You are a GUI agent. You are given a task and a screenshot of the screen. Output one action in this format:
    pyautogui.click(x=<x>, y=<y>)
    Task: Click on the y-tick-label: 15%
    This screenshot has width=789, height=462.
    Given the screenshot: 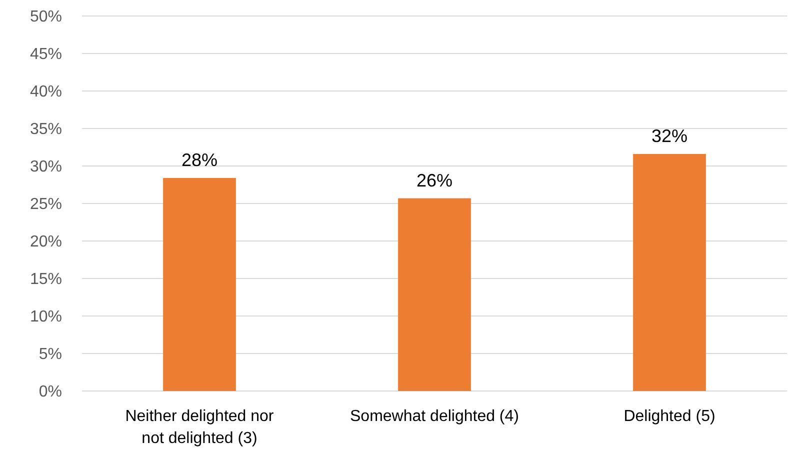 What is the action you would take?
    pyautogui.click(x=46, y=279)
    